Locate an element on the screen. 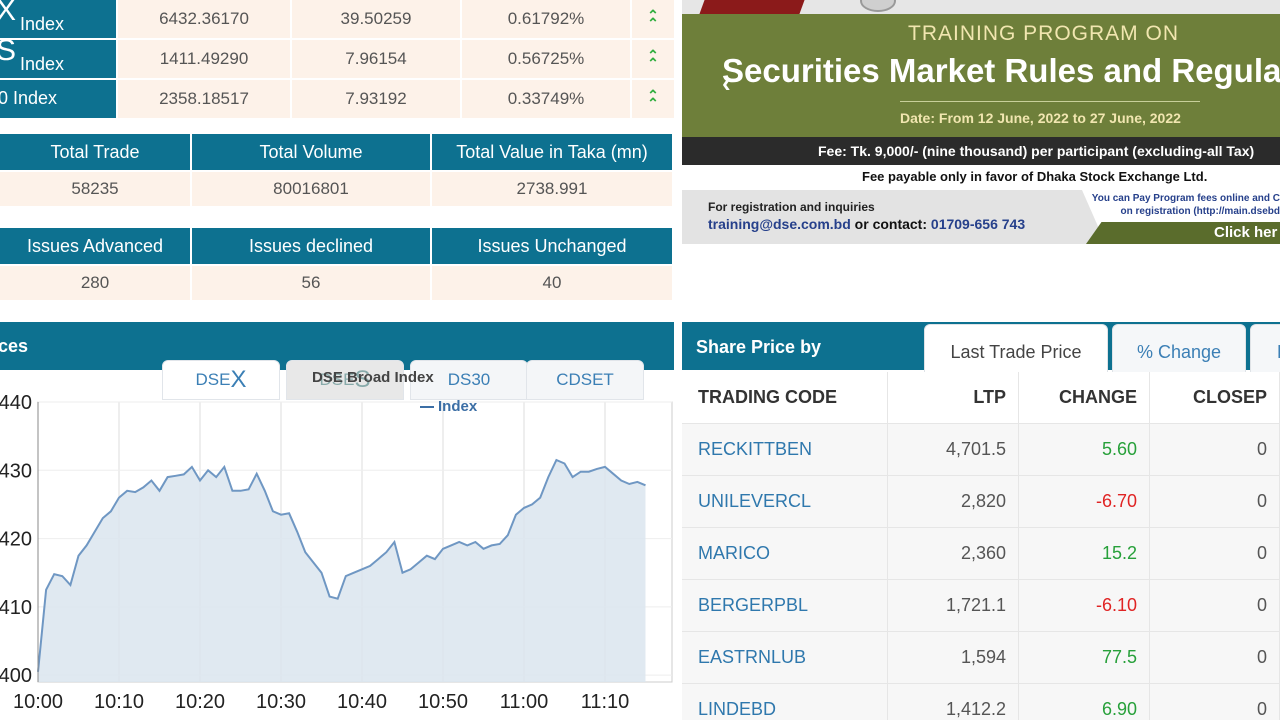  click-here-button: Click her is located at coordinates (1183, 233).